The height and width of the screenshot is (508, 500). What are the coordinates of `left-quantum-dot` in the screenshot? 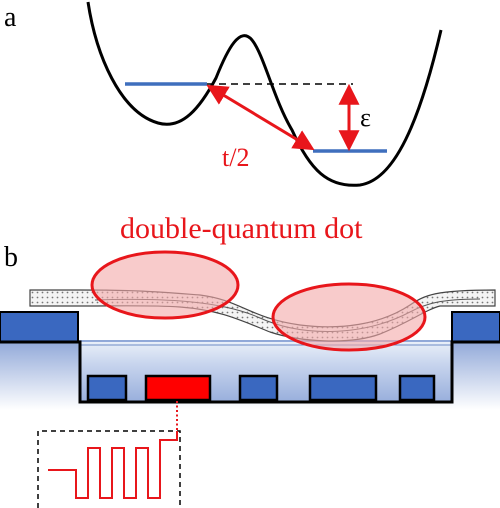 It's located at (165, 285).